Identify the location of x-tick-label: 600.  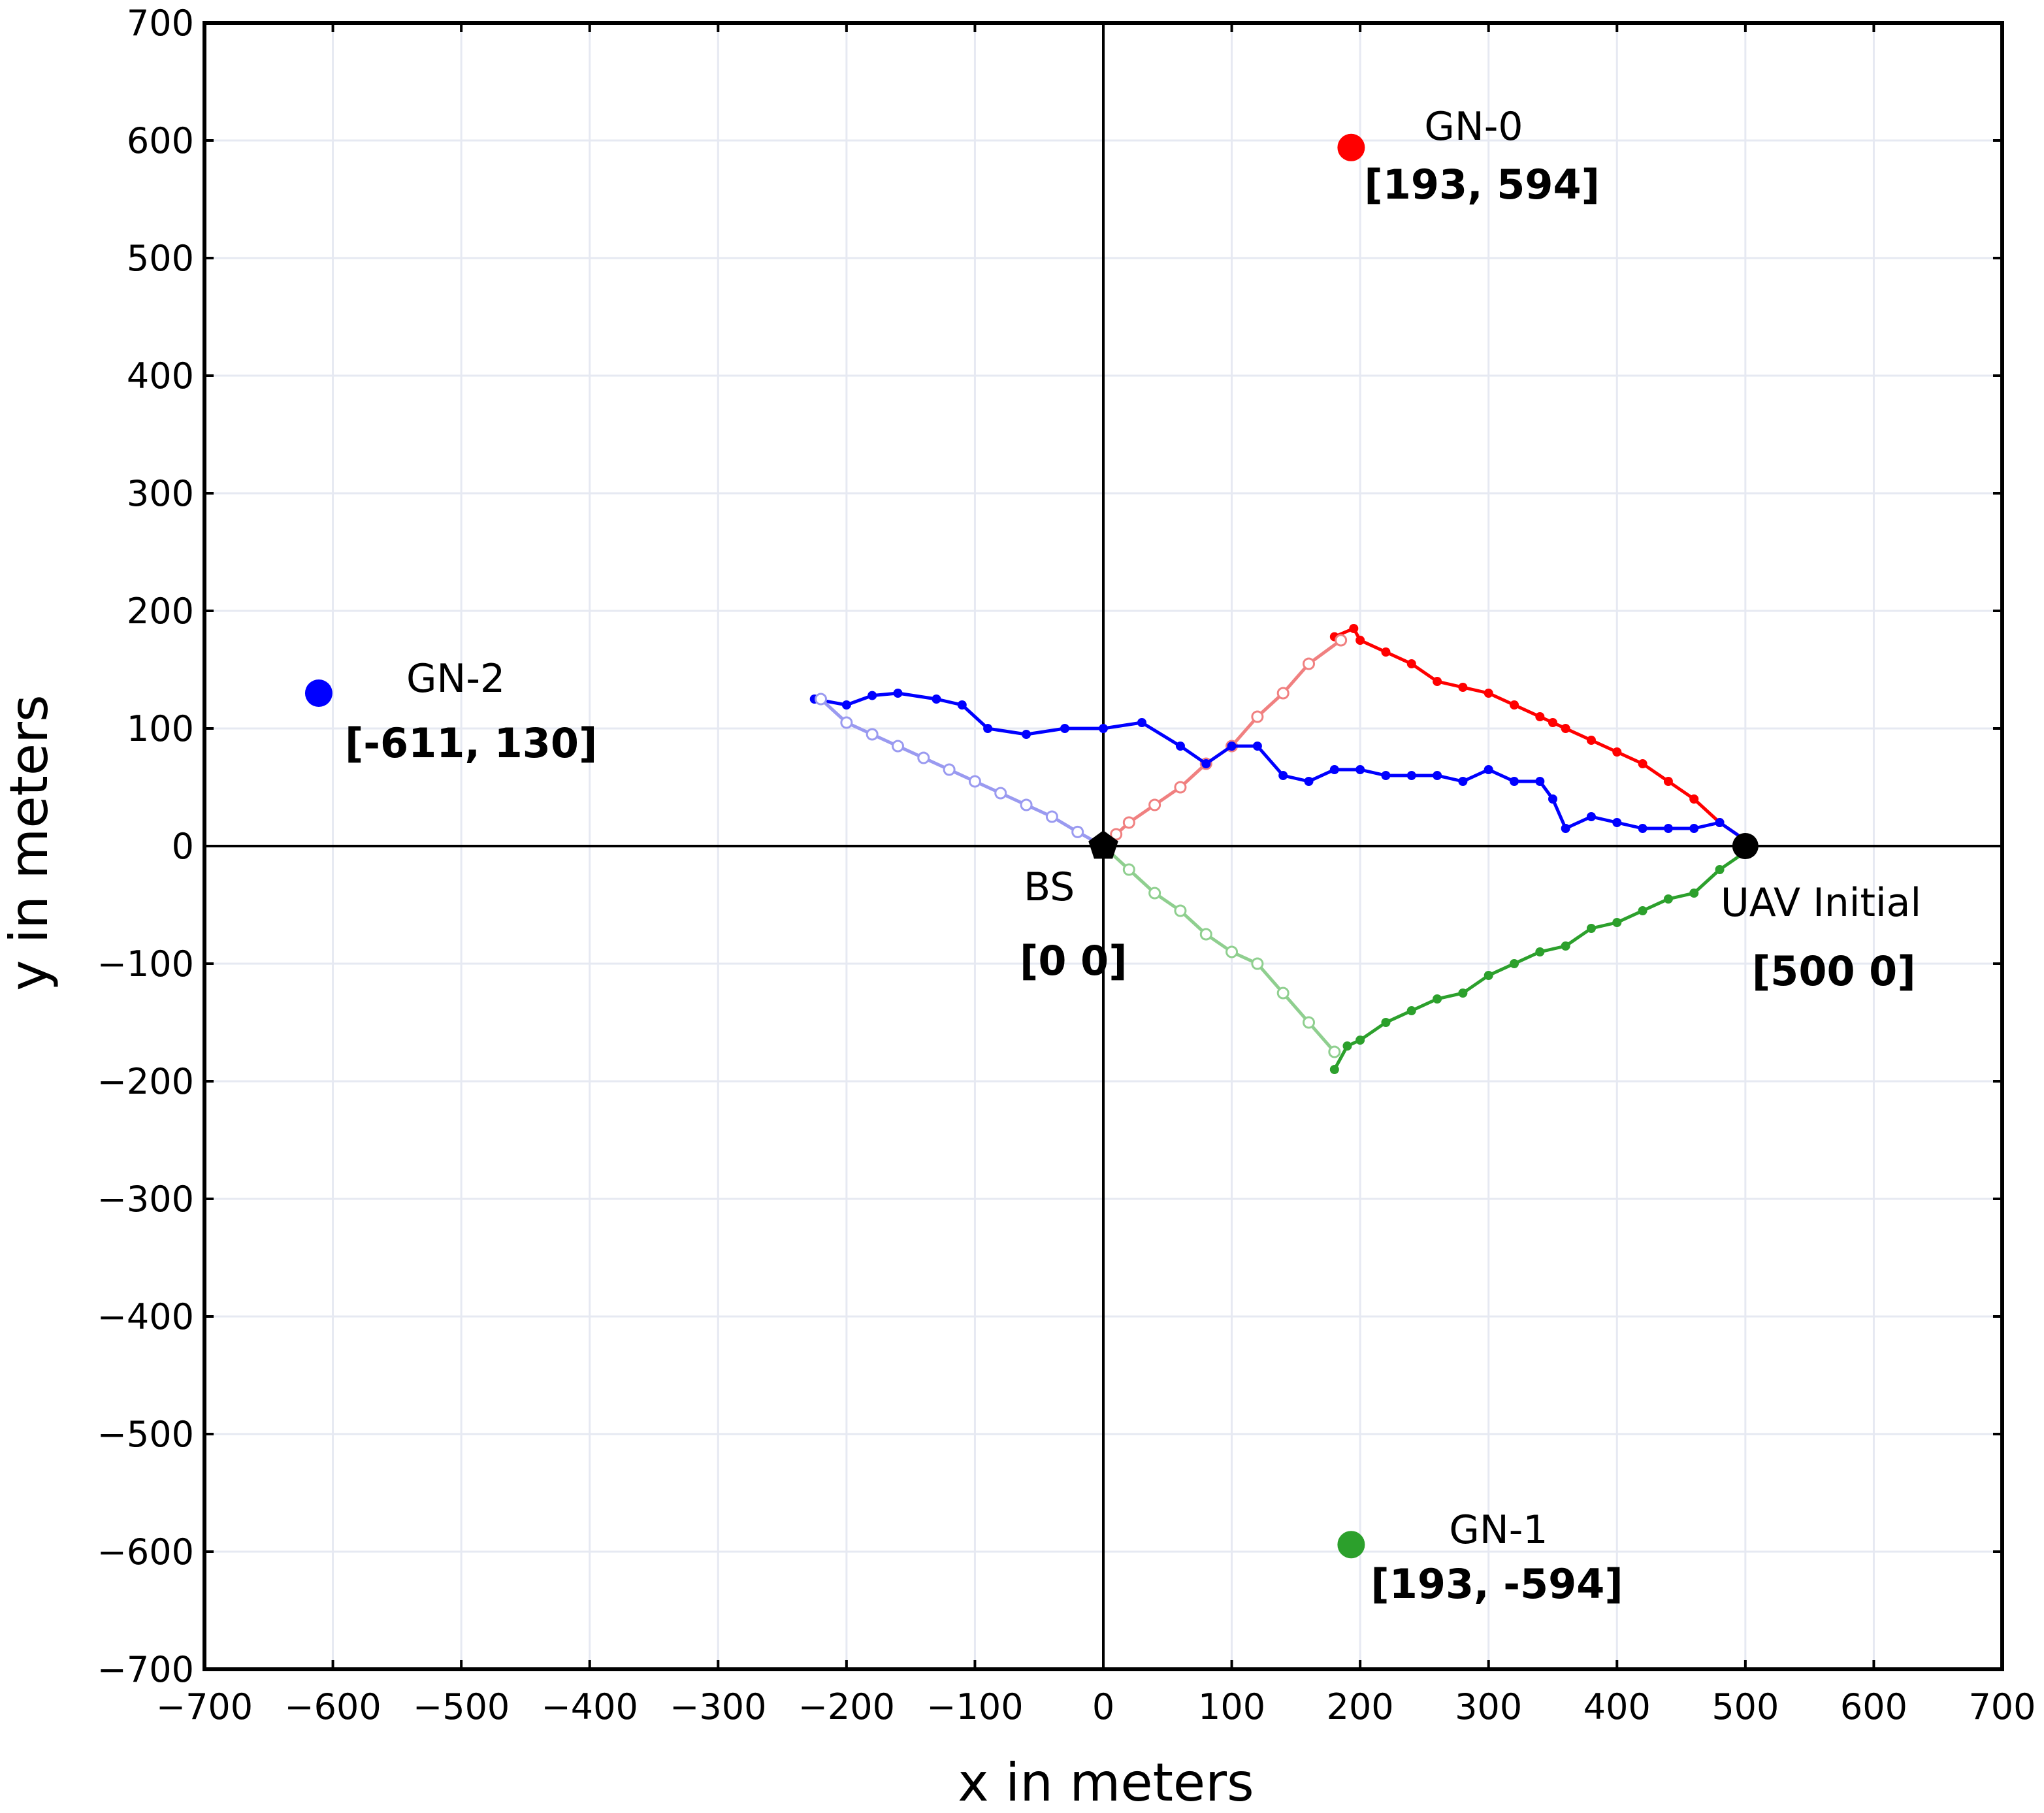
(1873, 1706).